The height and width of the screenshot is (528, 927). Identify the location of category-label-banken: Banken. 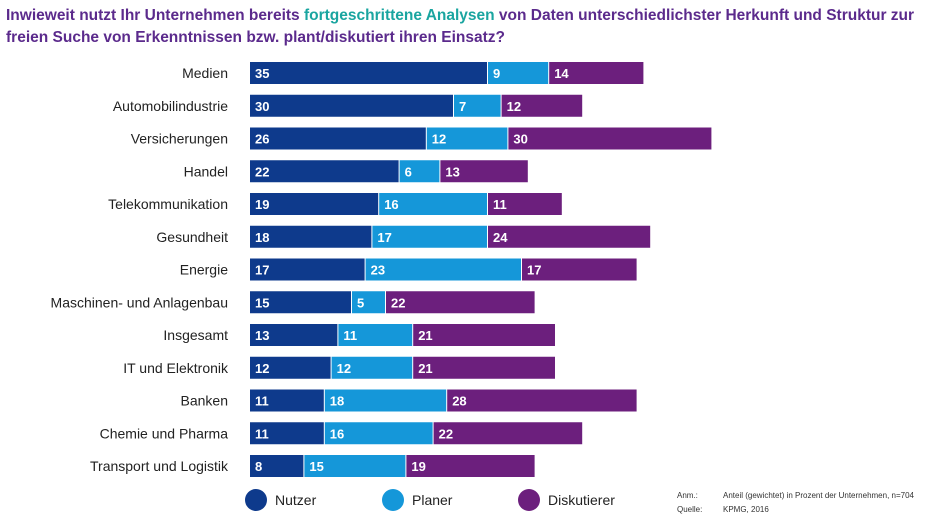
(204, 401).